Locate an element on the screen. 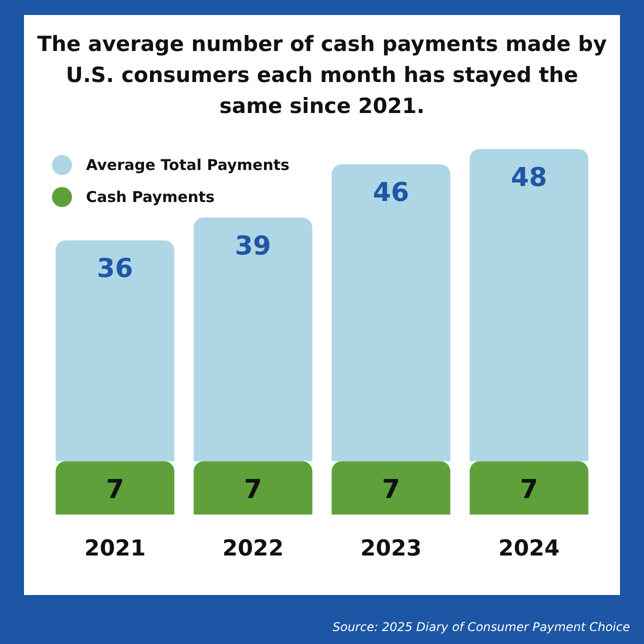  total-label: 39 is located at coordinates (253, 246).